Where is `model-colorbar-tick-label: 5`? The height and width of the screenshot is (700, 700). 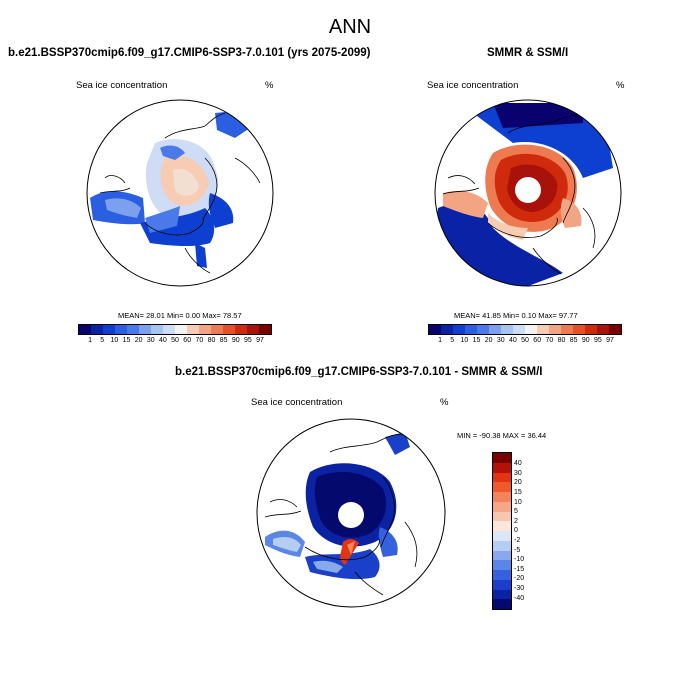 model-colorbar-tick-label: 5 is located at coordinates (102, 340).